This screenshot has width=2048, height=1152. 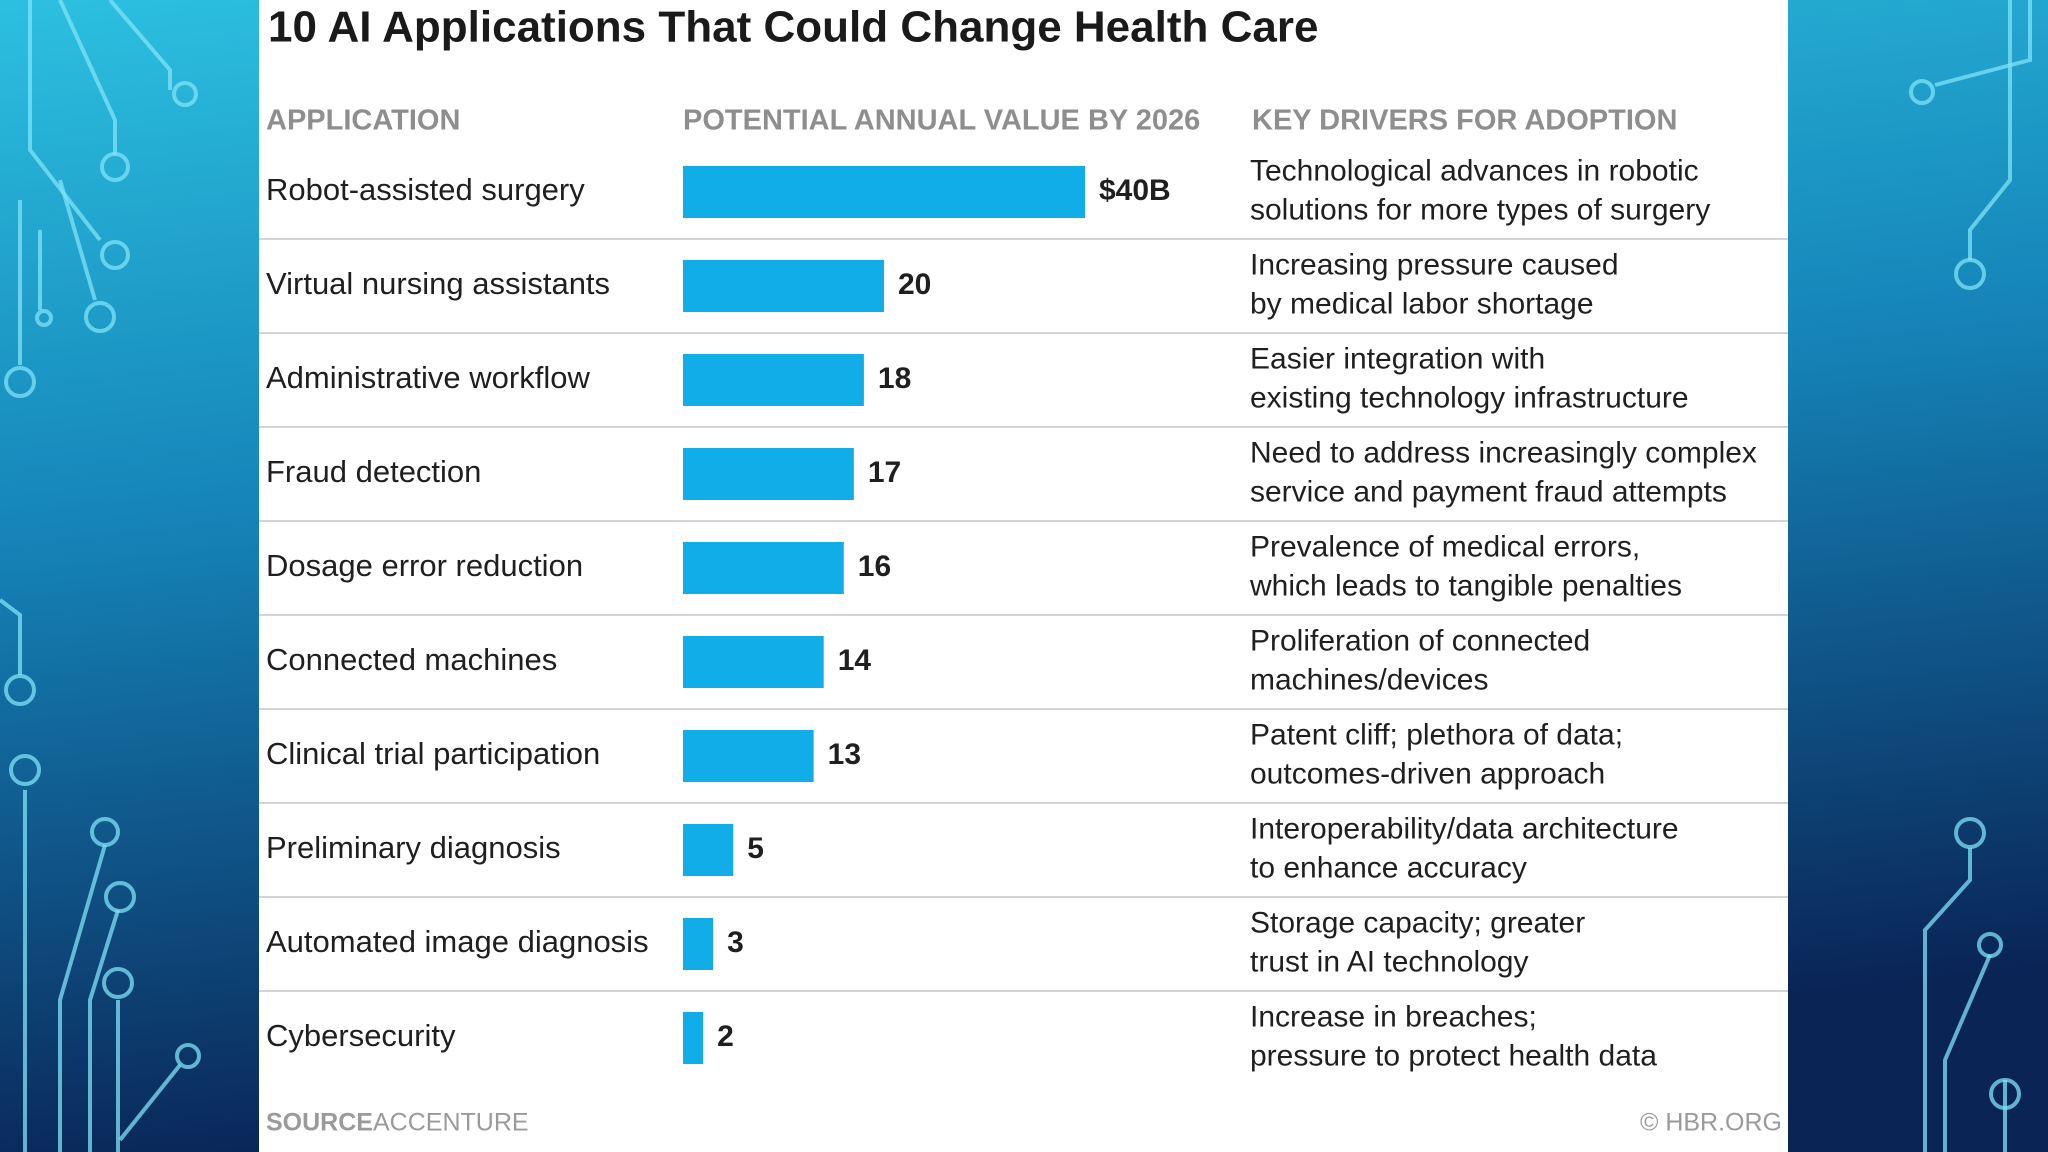 I want to click on value-label: 20, so click(x=914, y=284).